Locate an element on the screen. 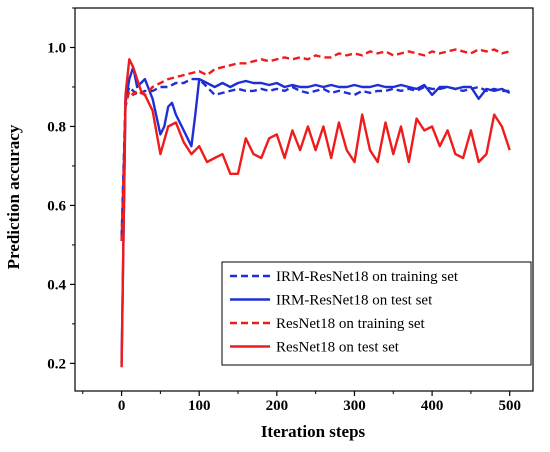 The width and height of the screenshot is (550, 452). x-tick-label: 0 is located at coordinates (122, 406).